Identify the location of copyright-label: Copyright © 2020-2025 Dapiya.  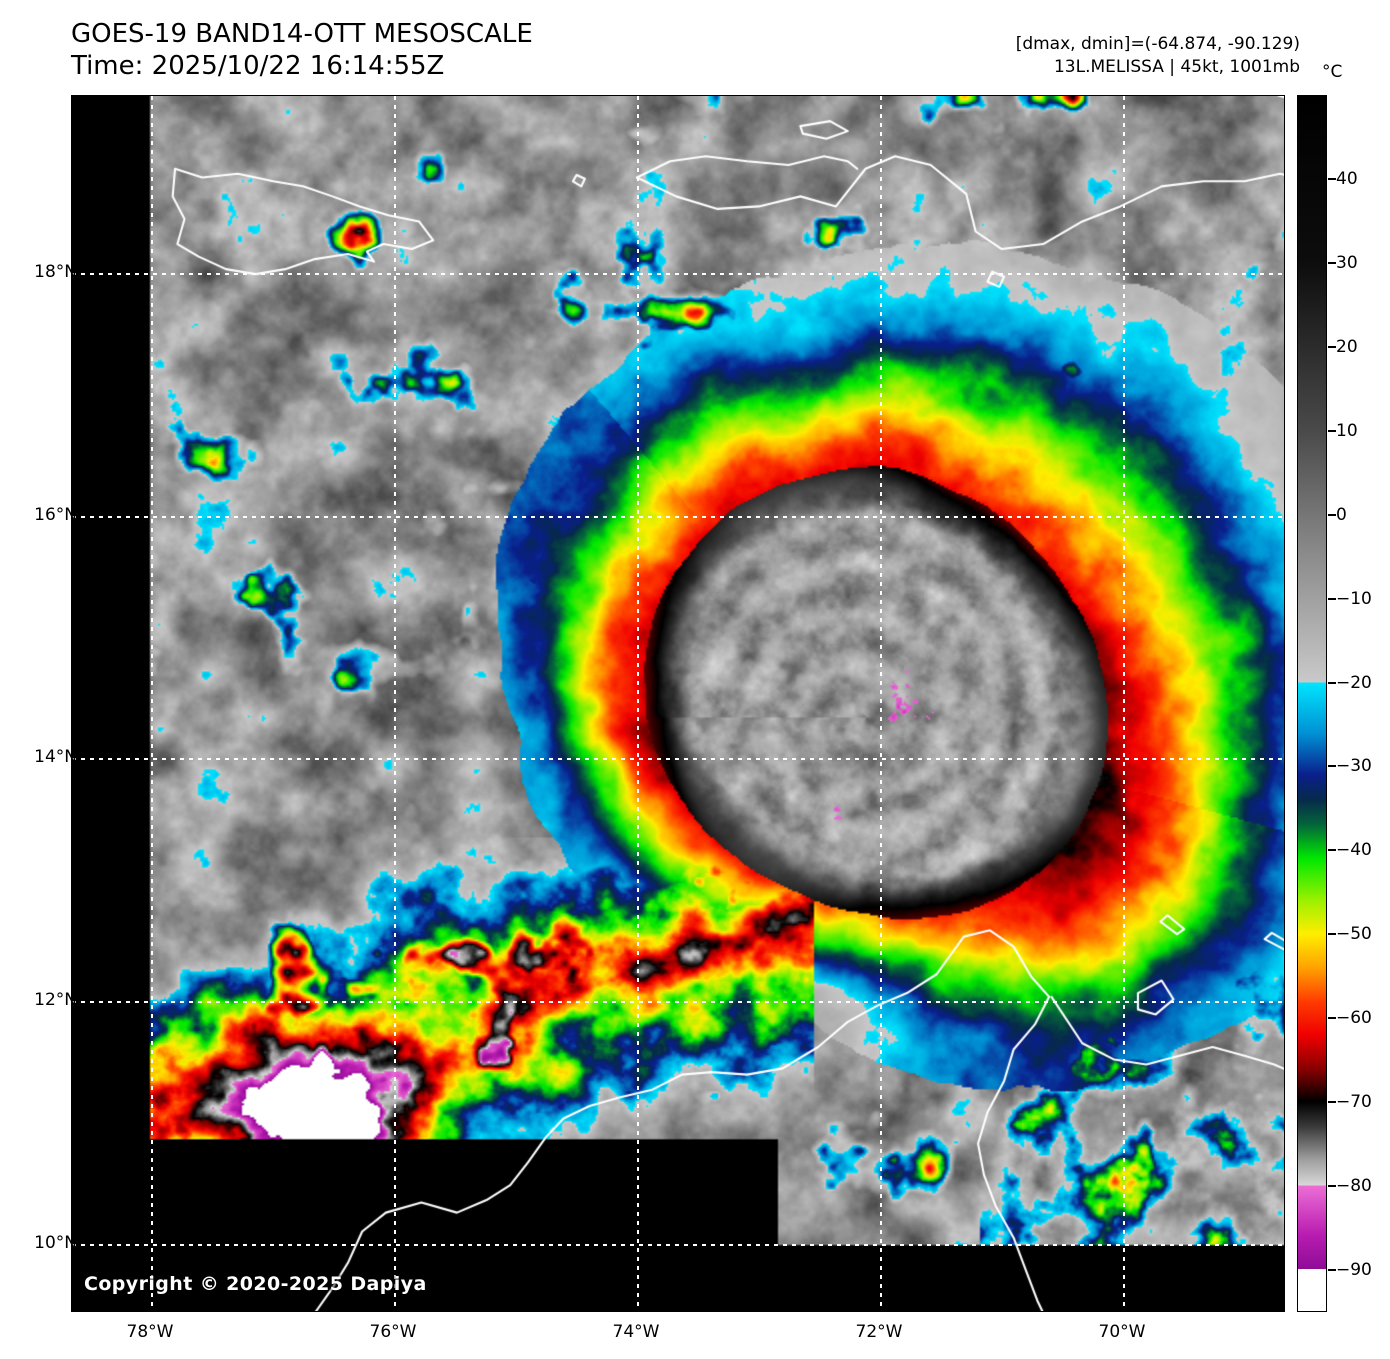
(255, 1284).